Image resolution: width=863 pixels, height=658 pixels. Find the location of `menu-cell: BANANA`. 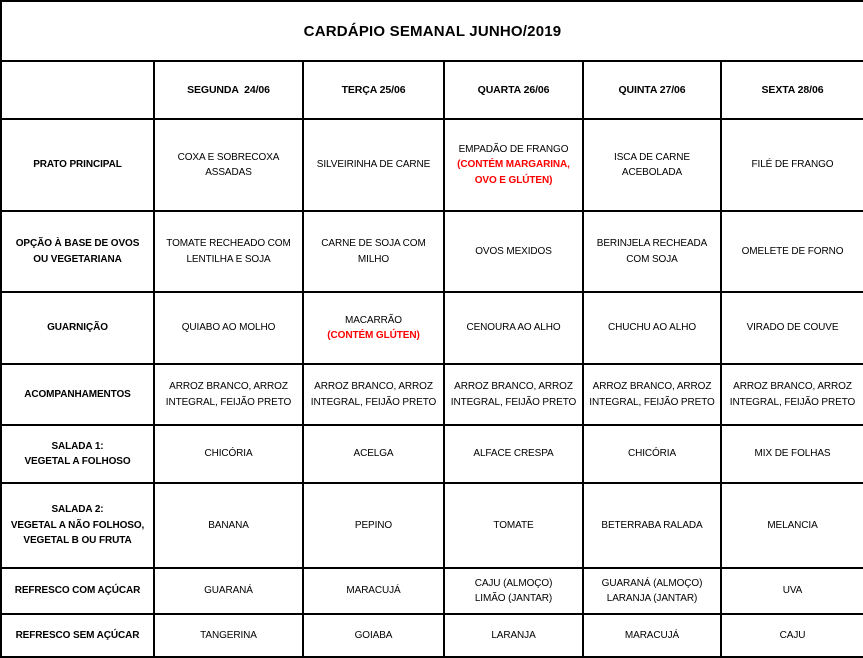

menu-cell: BANANA is located at coordinates (228, 525).